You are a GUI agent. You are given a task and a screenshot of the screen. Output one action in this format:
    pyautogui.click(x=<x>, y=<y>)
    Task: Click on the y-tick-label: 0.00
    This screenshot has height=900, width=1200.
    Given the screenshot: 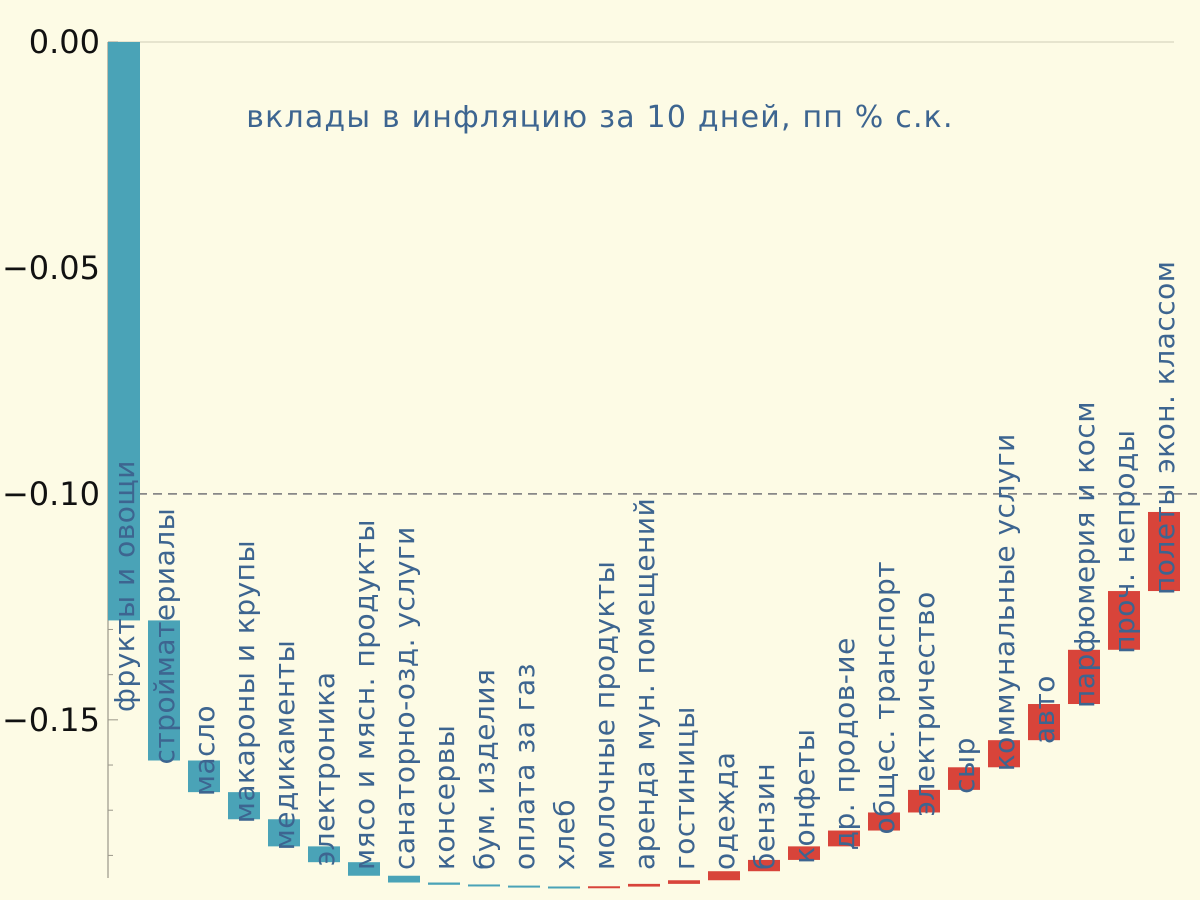 What is the action you would take?
    pyautogui.click(x=64, y=42)
    